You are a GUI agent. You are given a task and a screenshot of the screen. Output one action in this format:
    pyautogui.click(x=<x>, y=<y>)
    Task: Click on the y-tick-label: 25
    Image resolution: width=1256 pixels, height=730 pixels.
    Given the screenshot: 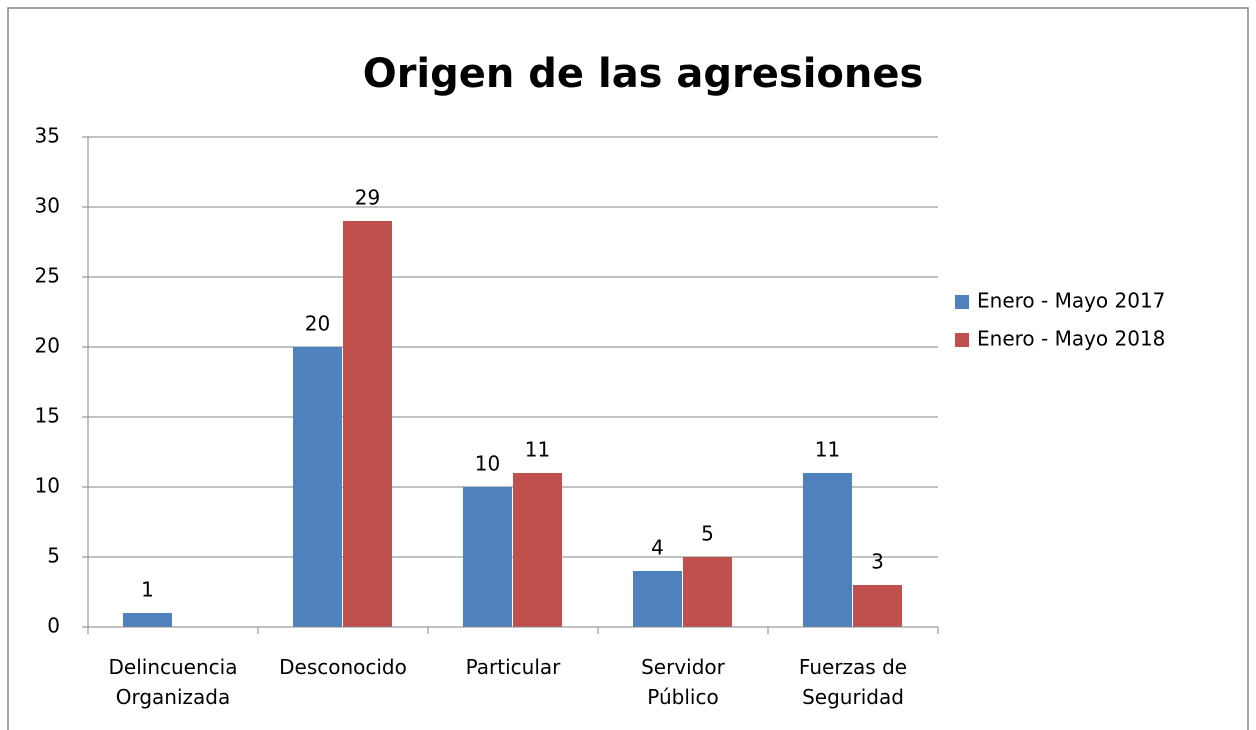 What is the action you would take?
    pyautogui.click(x=47, y=276)
    